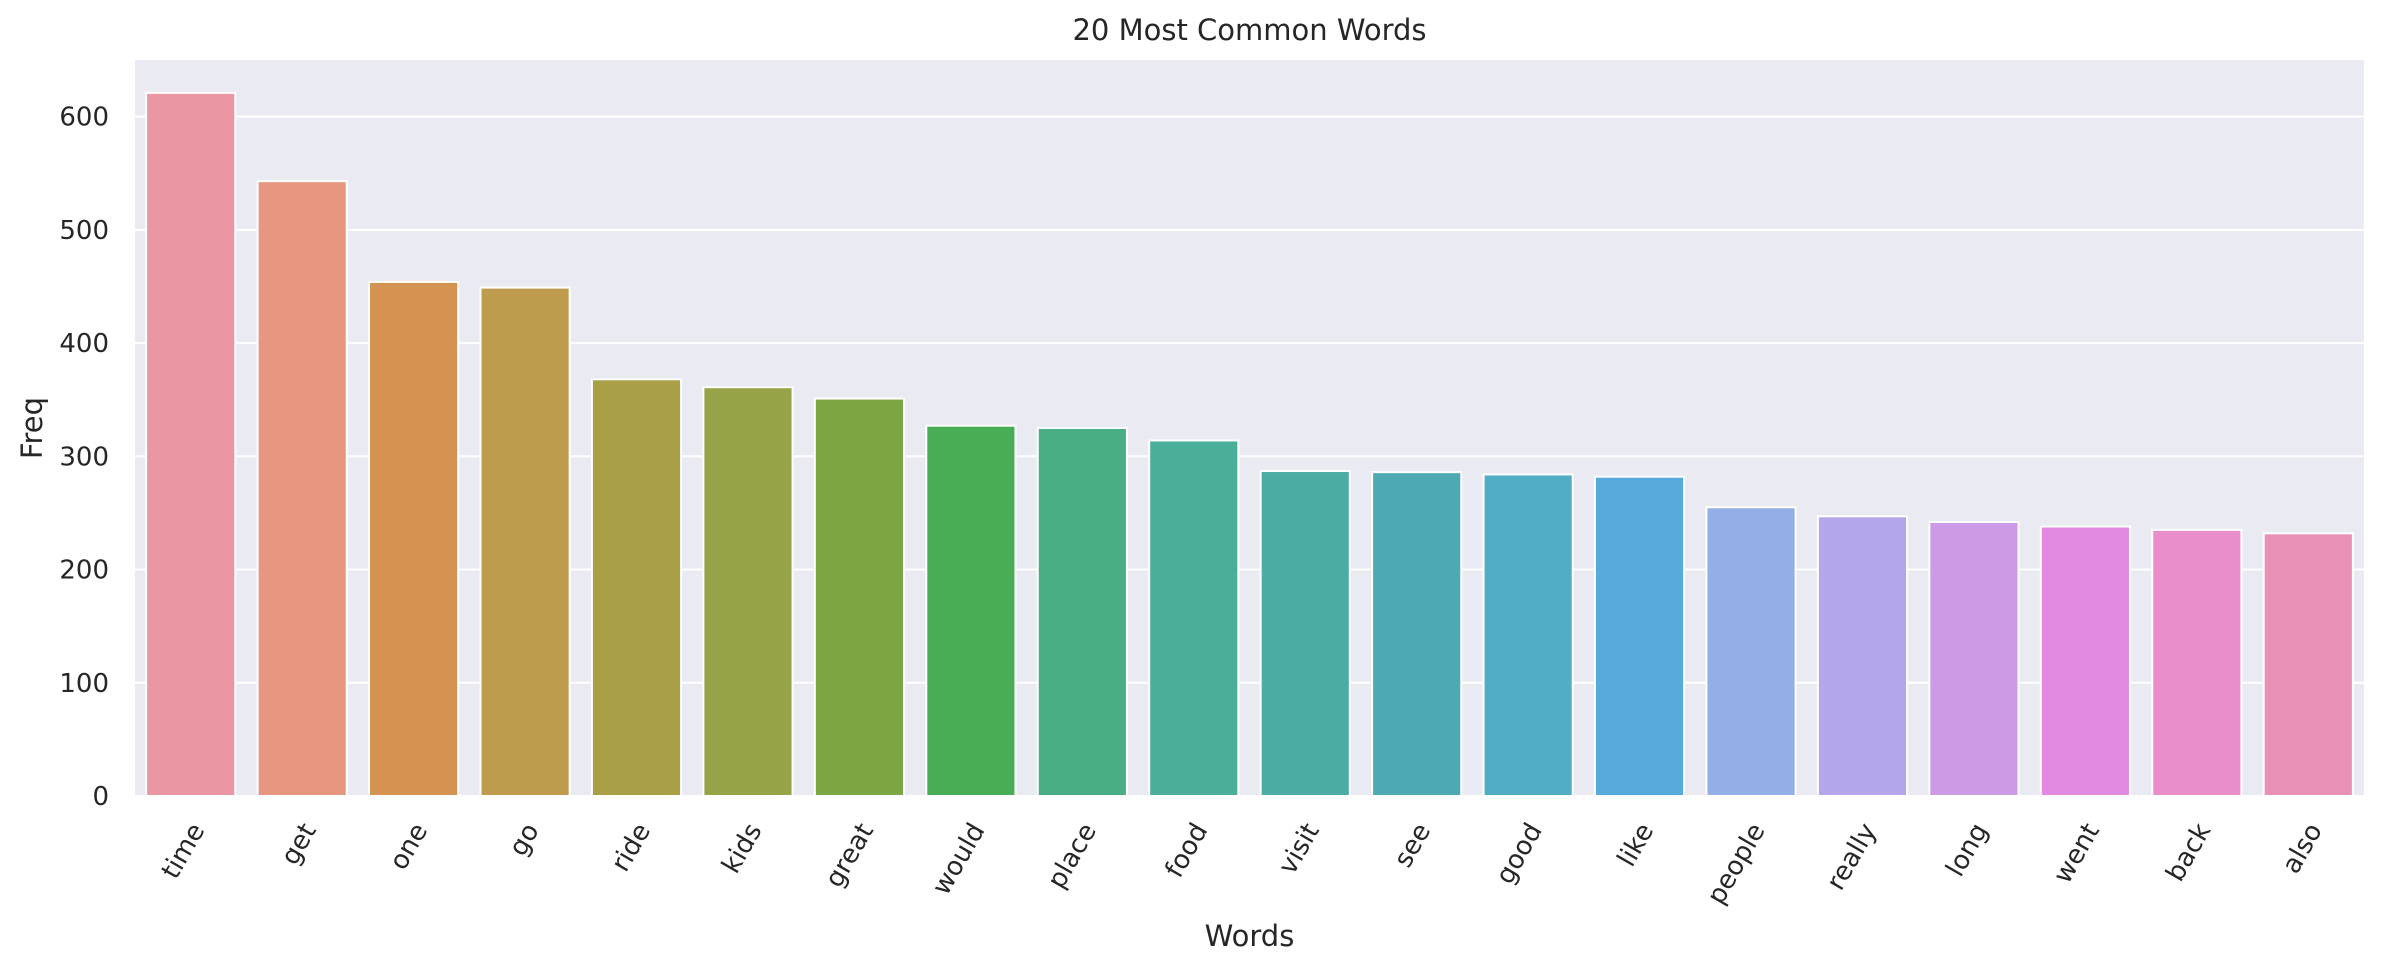 The height and width of the screenshot is (976, 2384). What do you see at coordinates (84, 571) in the screenshot?
I see `y-tick-label: 200` at bounding box center [84, 571].